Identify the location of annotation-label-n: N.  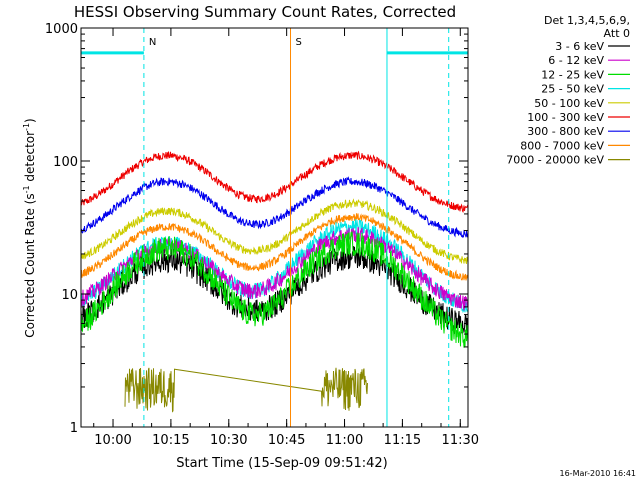
(152, 42).